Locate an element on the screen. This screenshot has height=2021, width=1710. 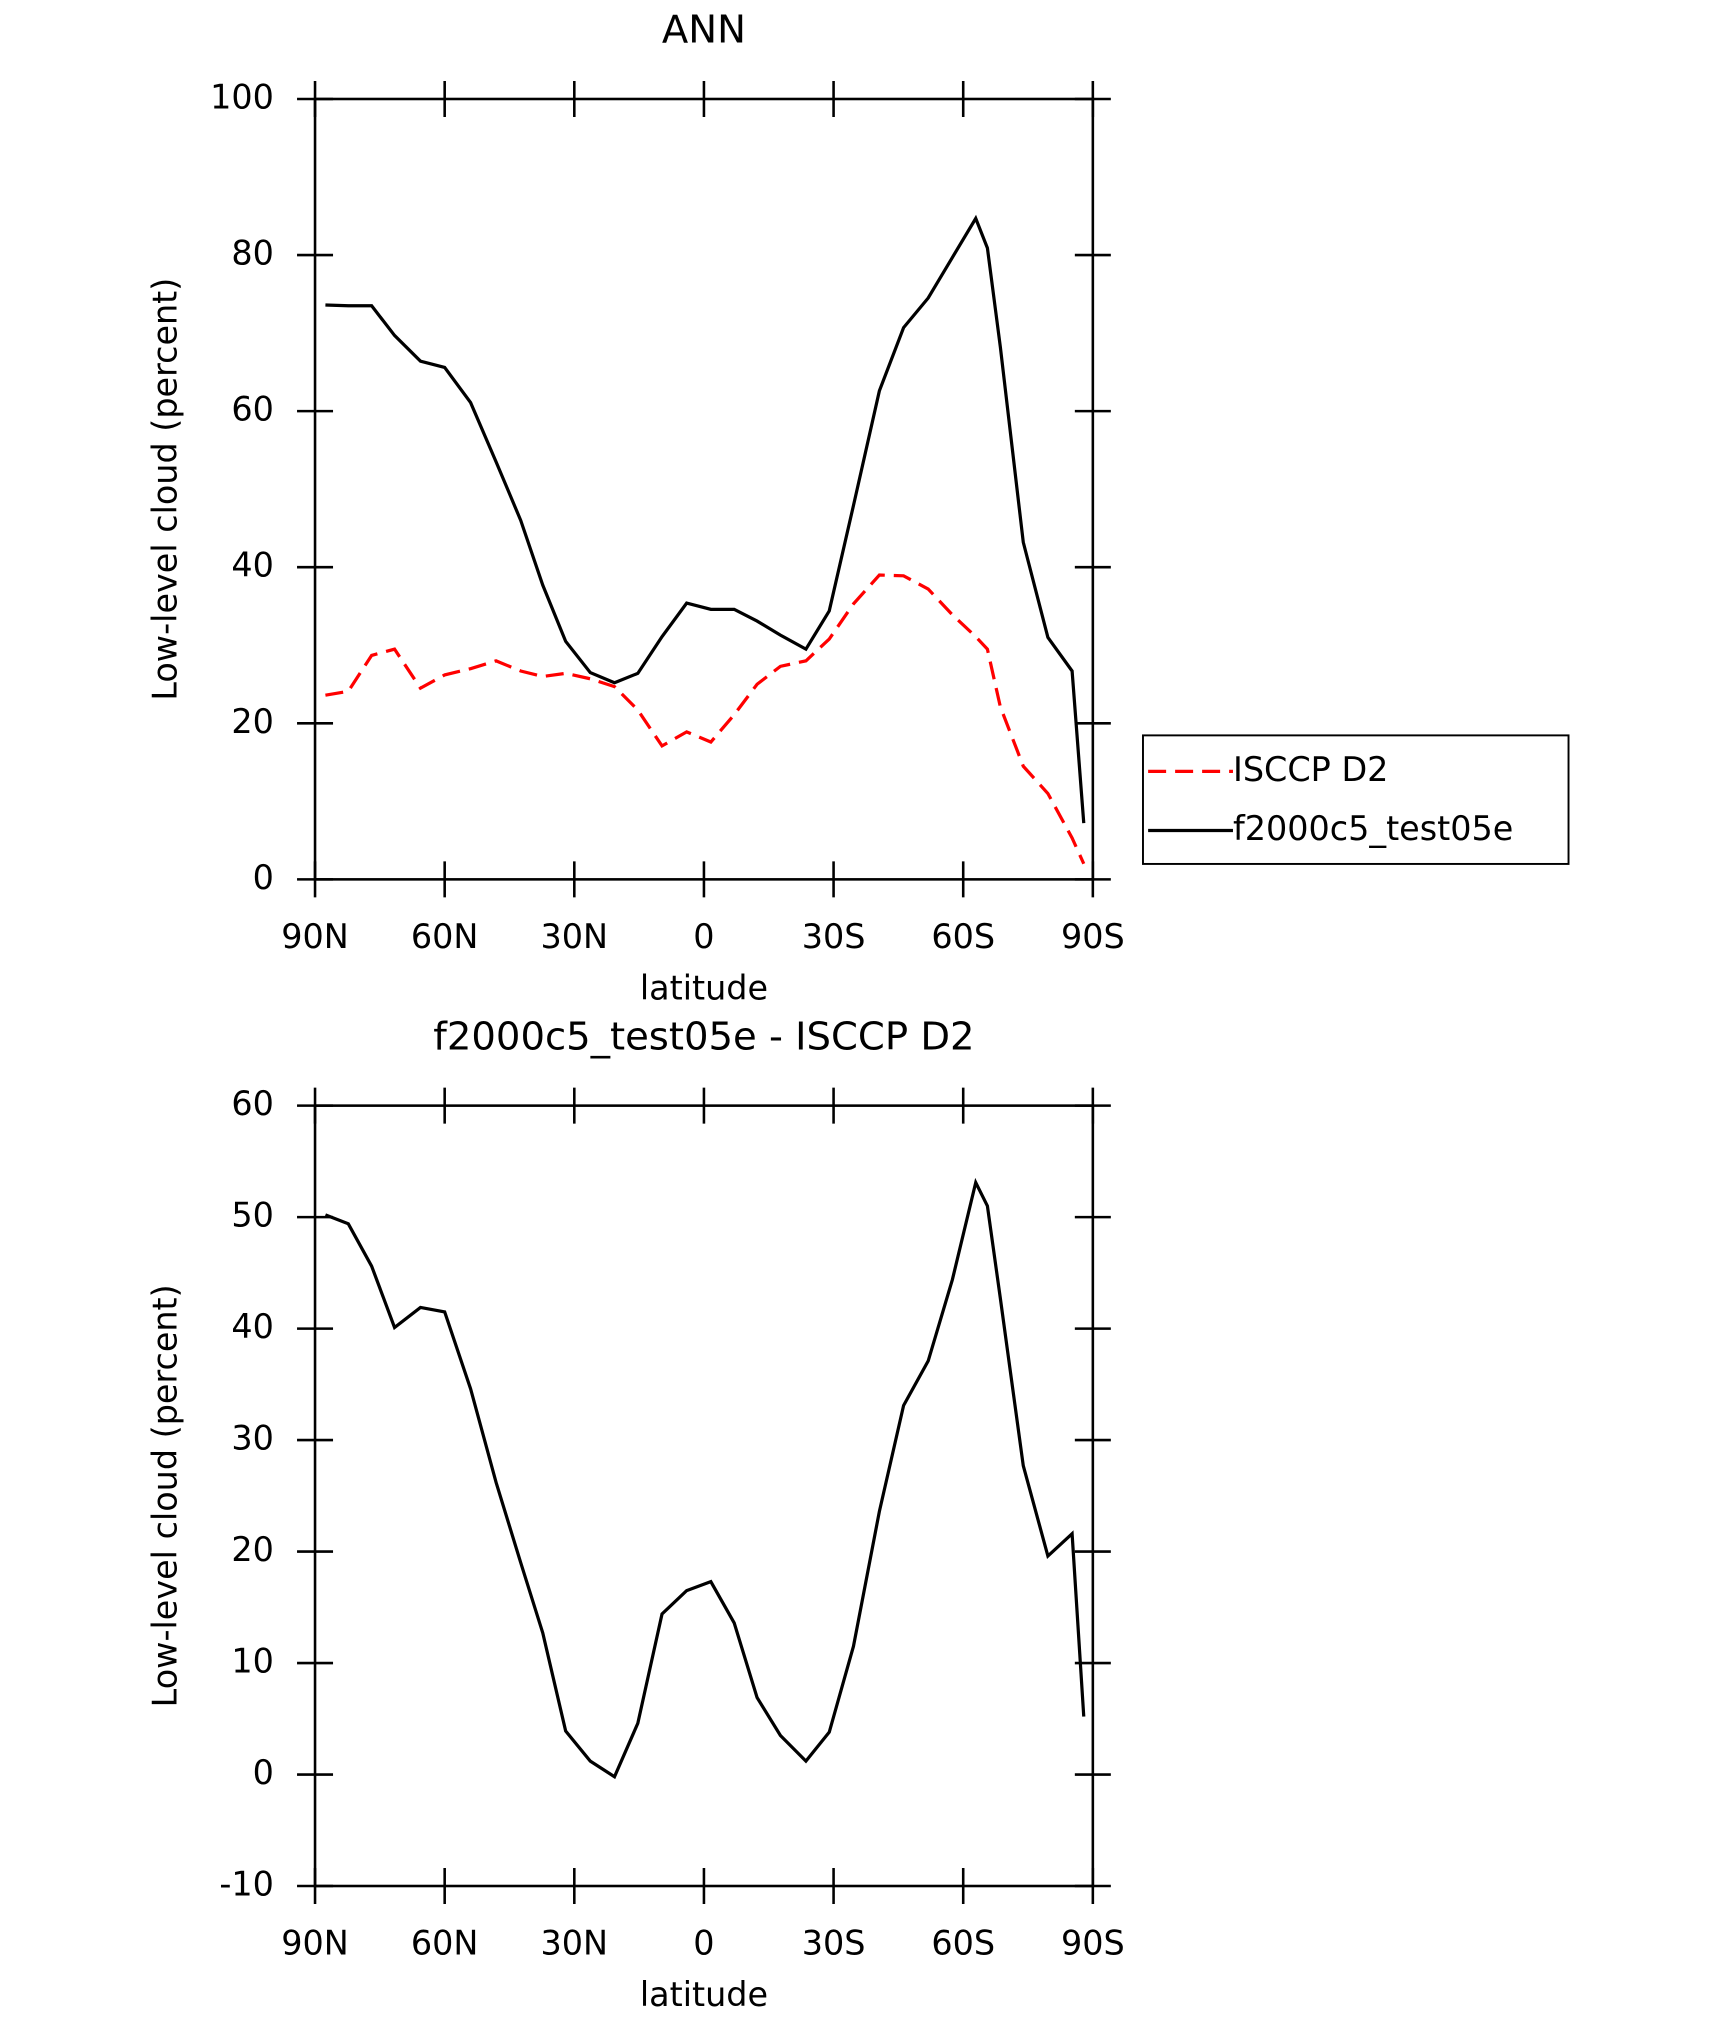
legend-label: ISCCP D2 is located at coordinates (1310, 769).